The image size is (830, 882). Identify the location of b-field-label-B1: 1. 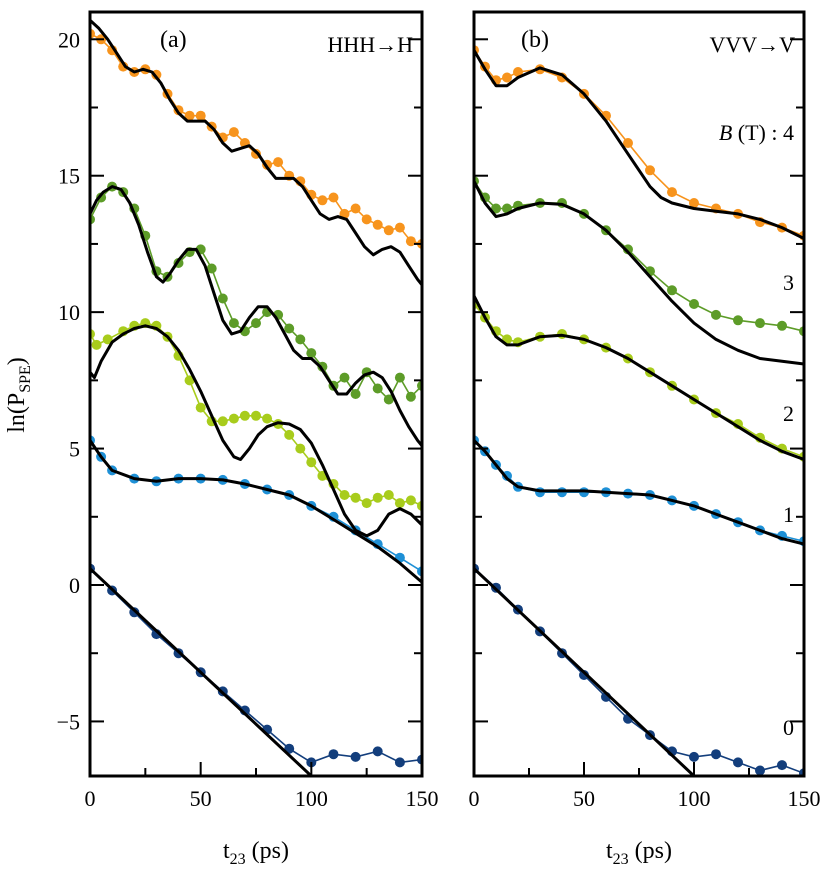
(788, 514).